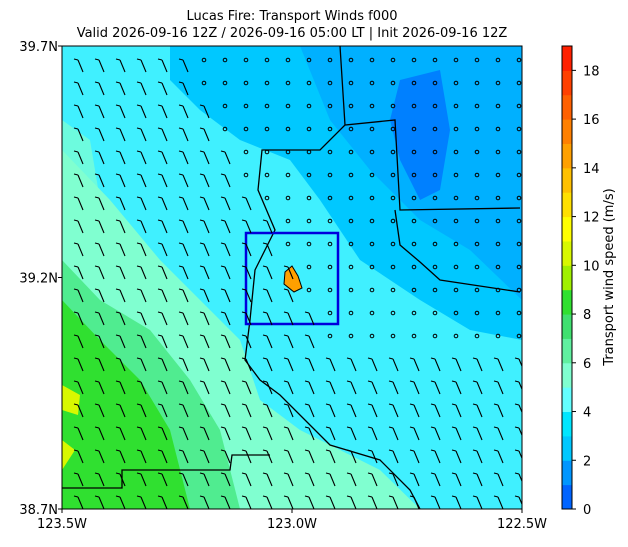 This screenshot has width=628, height=547. I want to click on x-tick-label: 123.5W, so click(62, 524).